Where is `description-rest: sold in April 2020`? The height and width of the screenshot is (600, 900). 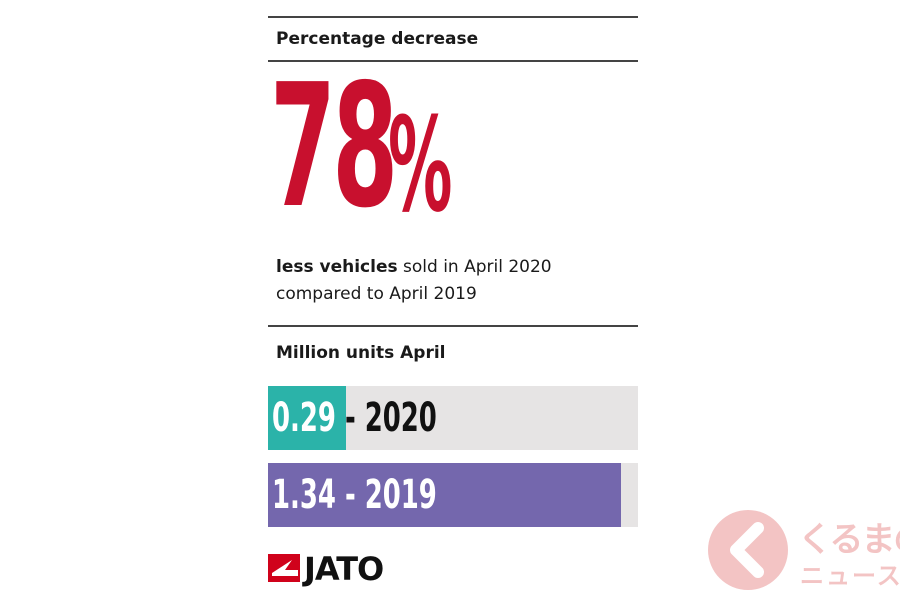
description-rest: sold in April 2020 is located at coordinates (474, 267).